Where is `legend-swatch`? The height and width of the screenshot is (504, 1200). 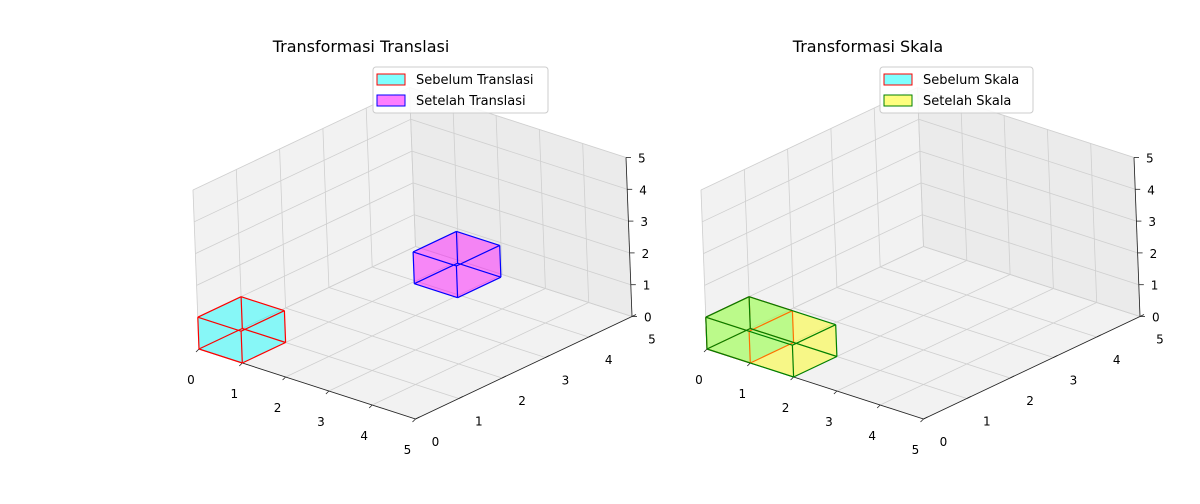 legend-swatch is located at coordinates (898, 79).